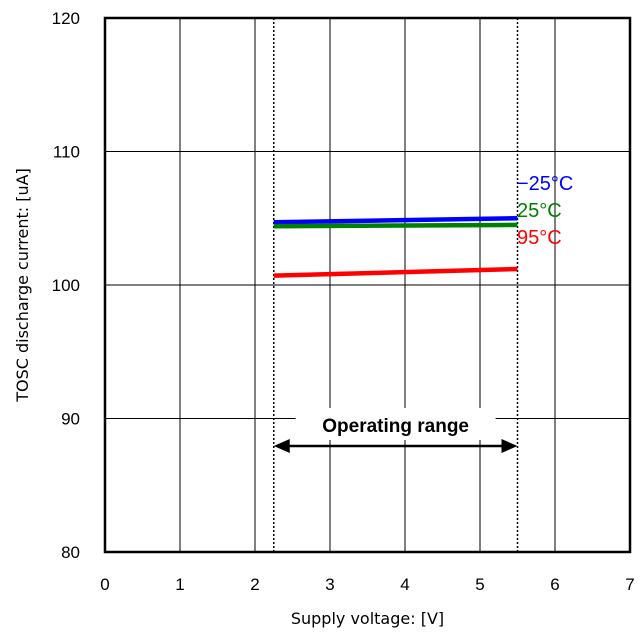  What do you see at coordinates (479, 584) in the screenshot?
I see `x-tick-label: 5` at bounding box center [479, 584].